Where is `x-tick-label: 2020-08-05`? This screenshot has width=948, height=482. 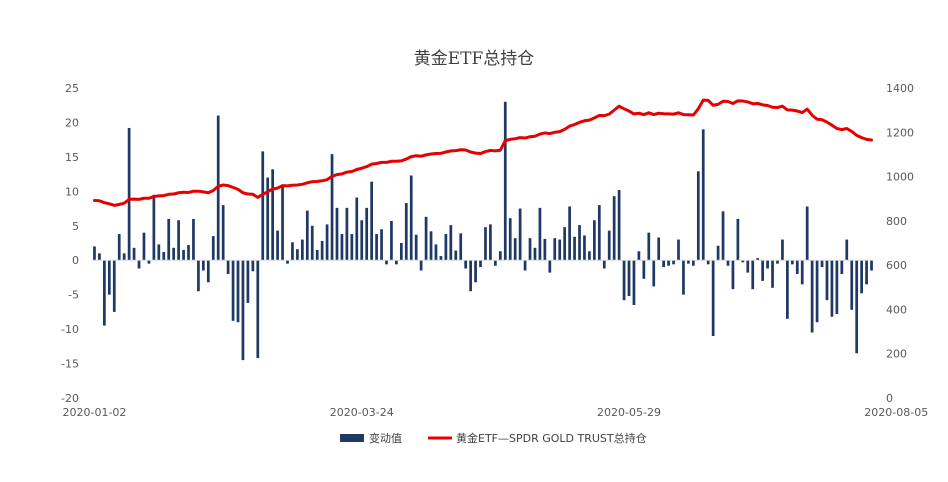 x-tick-label: 2020-08-05 is located at coordinates (896, 412).